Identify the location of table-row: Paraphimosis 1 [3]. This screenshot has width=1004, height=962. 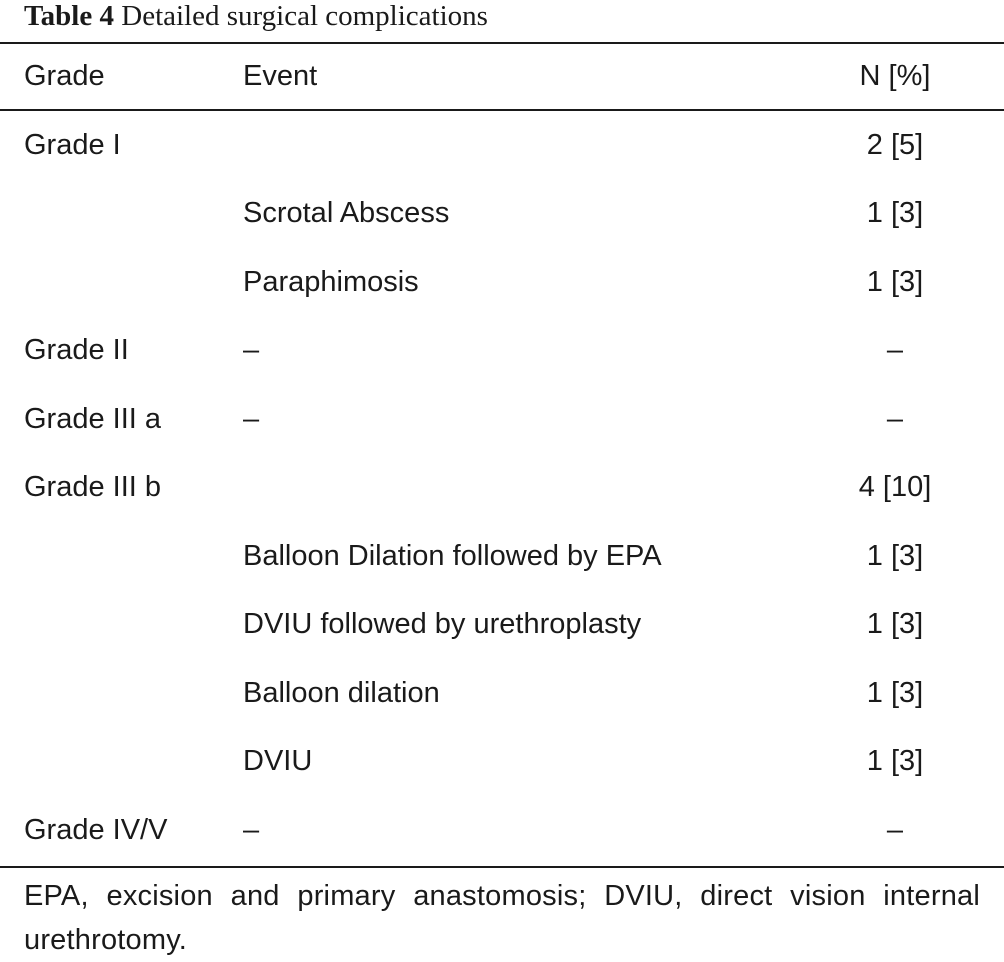
(502, 282).